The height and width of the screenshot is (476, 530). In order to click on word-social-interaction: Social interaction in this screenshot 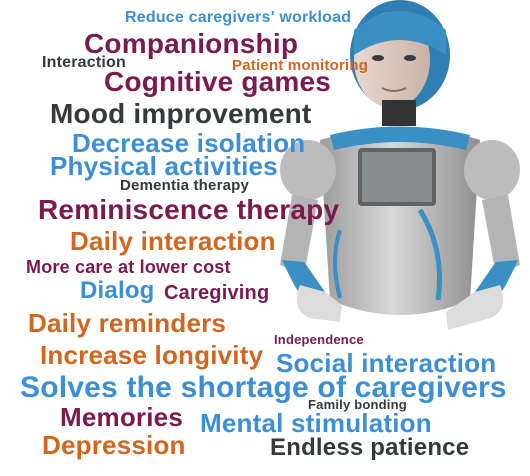, I will do `click(386, 363)`.